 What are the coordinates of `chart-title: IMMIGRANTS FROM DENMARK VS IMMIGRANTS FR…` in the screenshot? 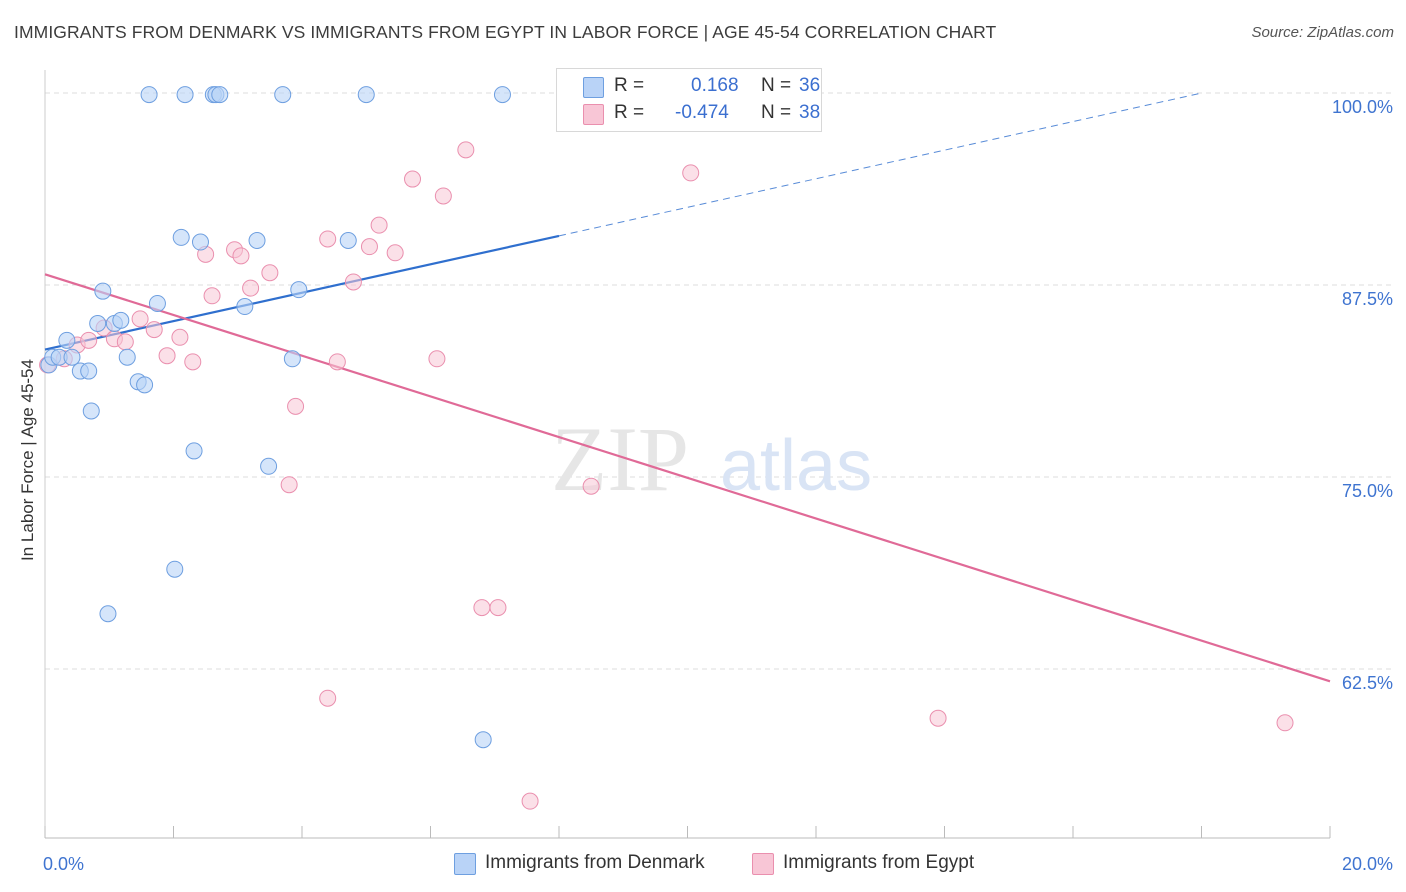 It's located at (505, 32).